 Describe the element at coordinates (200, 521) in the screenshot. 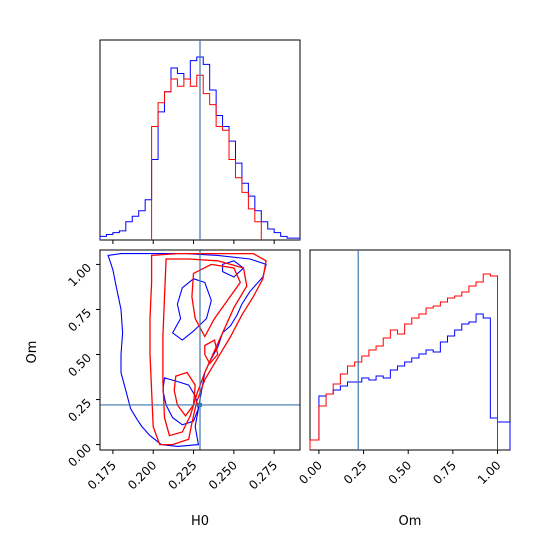

I see `h0-axis-label: H0` at that location.